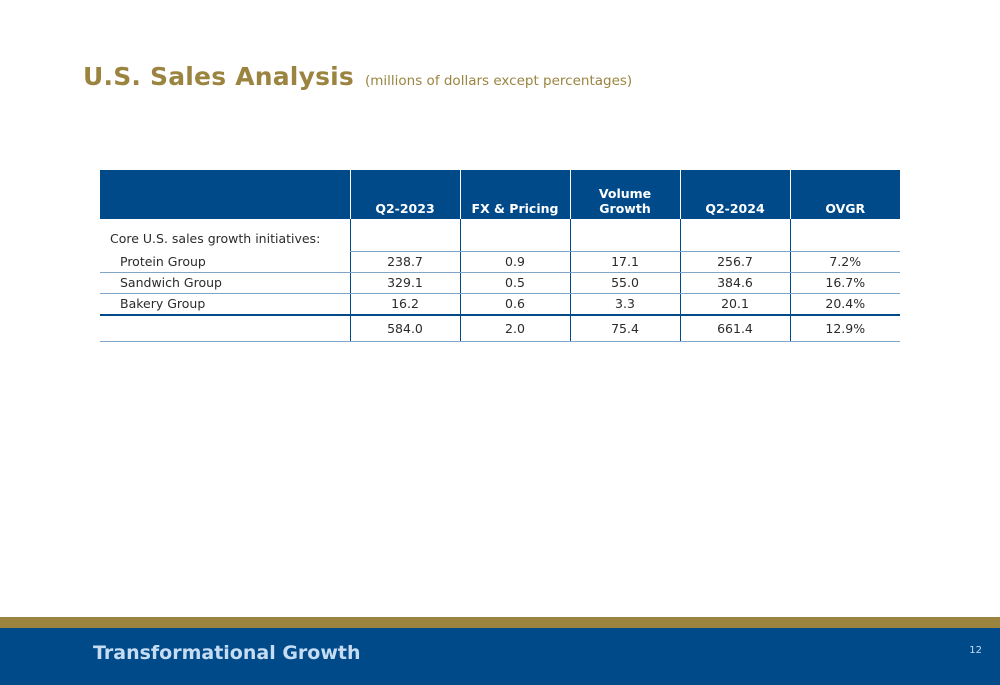  I want to click on table-row: Protein Group 238.7 0.9 17.1 256.7 7.2%, so click(500, 262).